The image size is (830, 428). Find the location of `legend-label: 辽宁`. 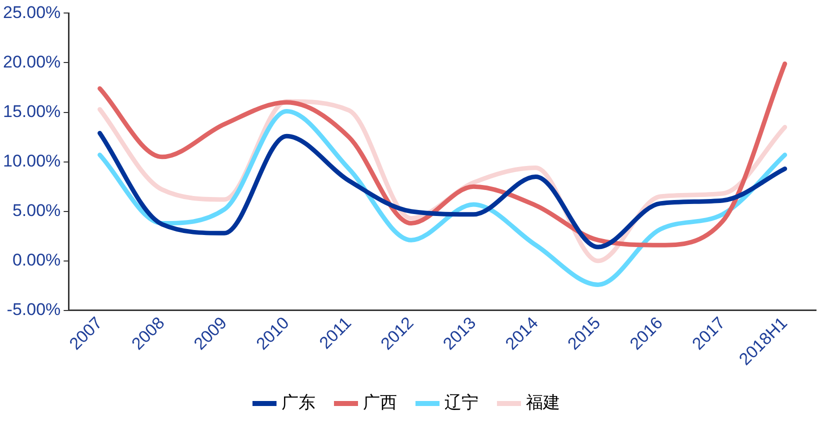

legend-label: 辽宁 is located at coordinates (461, 402).